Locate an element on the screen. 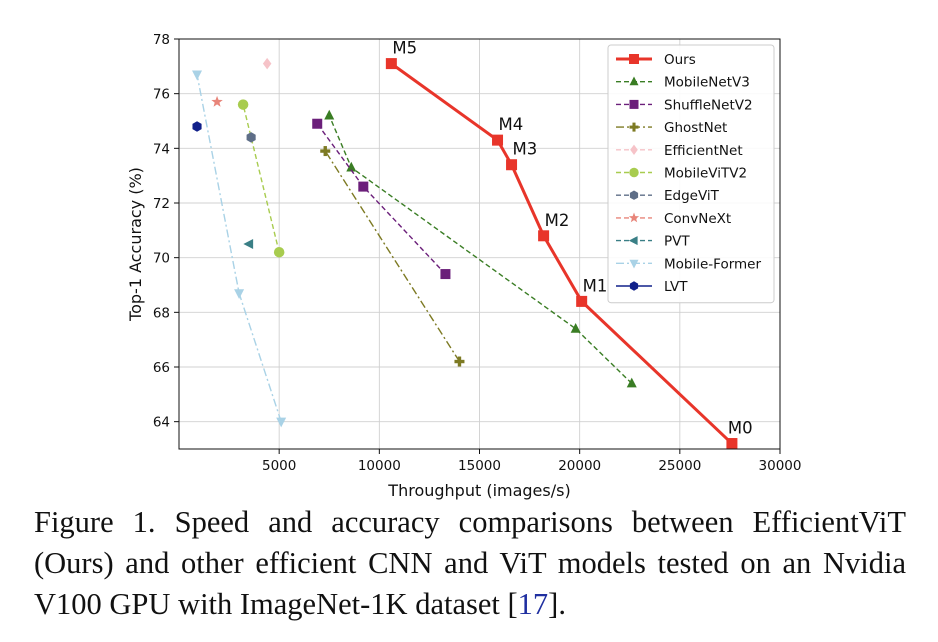 The height and width of the screenshot is (642, 938). legend-marker-mobilevitv2 is located at coordinates (634, 172).